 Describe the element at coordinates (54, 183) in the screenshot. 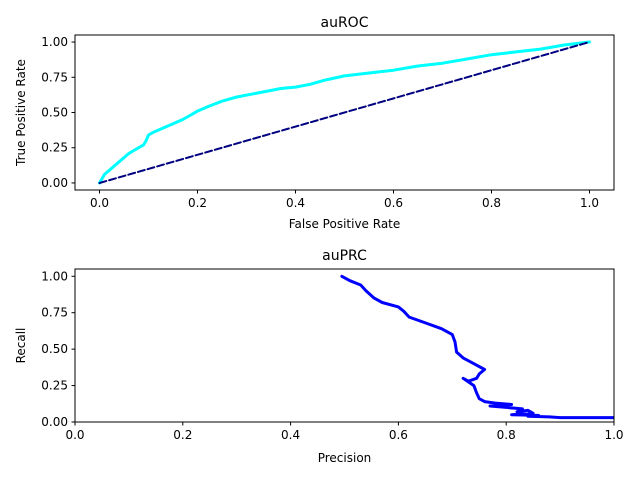

I see `auroc-y-tick-label: 0.00` at that location.